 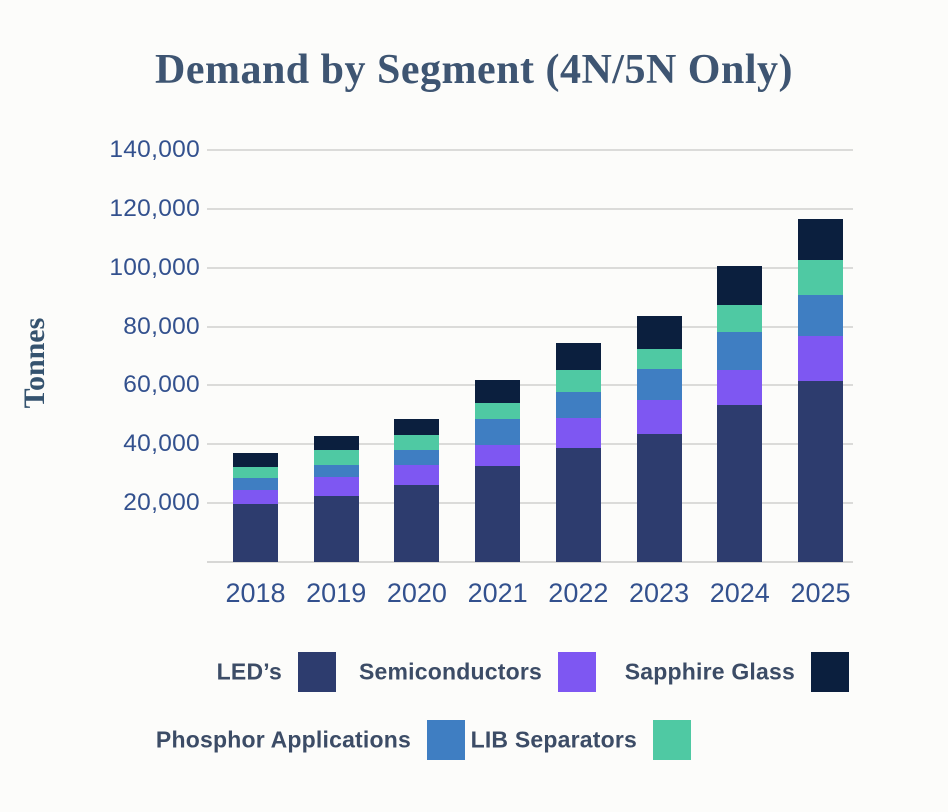 I want to click on bar-segment-sapphire-glass-2021, so click(x=498, y=391).